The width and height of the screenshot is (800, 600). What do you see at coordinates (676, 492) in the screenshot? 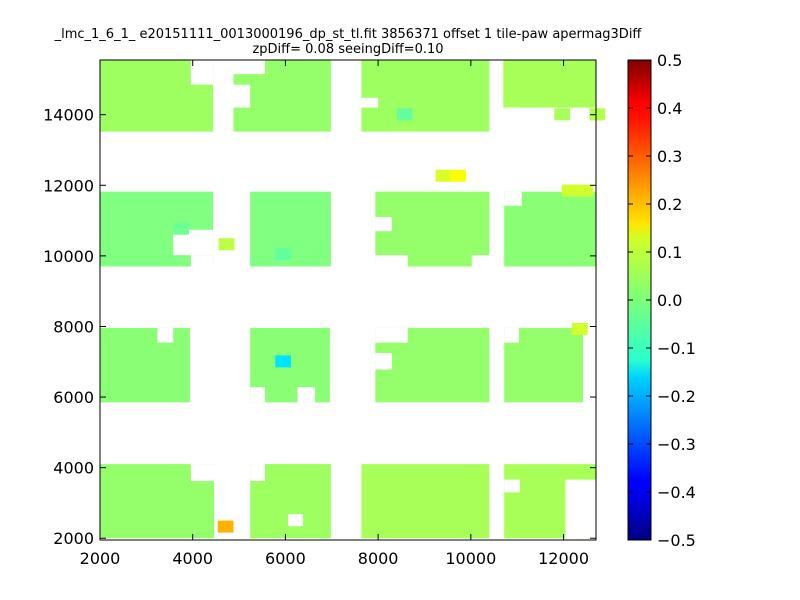
I see `colorbar-tick-label: −0.4` at bounding box center [676, 492].